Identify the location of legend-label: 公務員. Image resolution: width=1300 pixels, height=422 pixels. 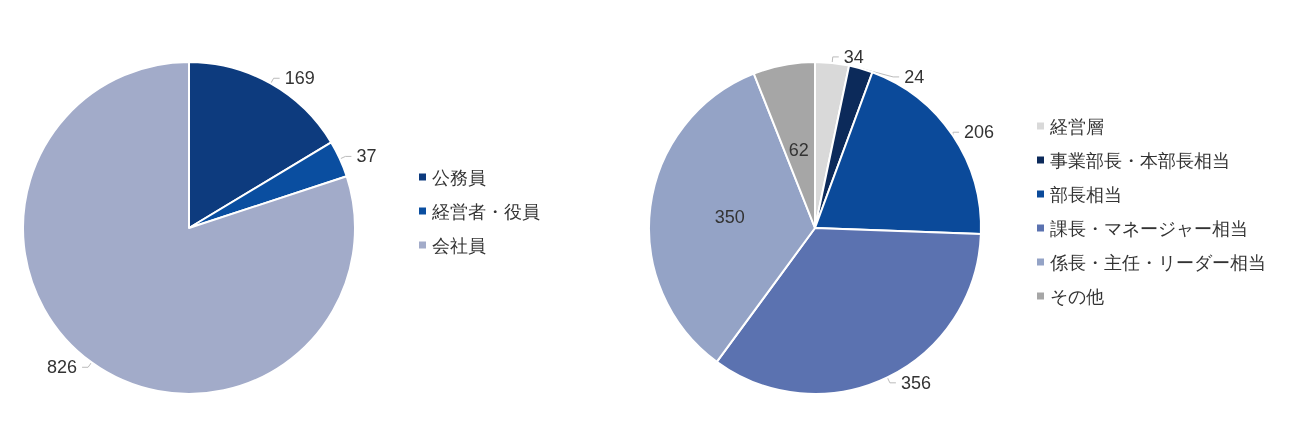
(459, 177).